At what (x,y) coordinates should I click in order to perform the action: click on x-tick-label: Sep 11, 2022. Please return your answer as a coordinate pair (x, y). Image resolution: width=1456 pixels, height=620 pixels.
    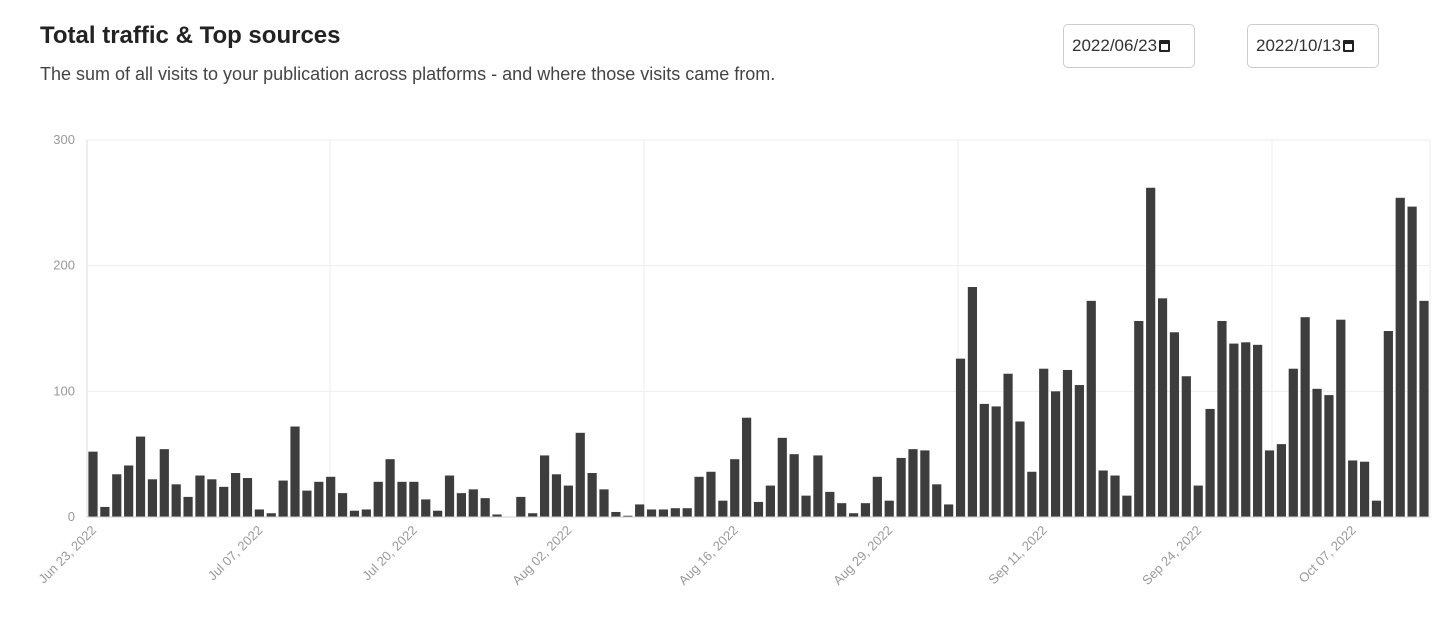
    Looking at the image, I should click on (1017, 555).